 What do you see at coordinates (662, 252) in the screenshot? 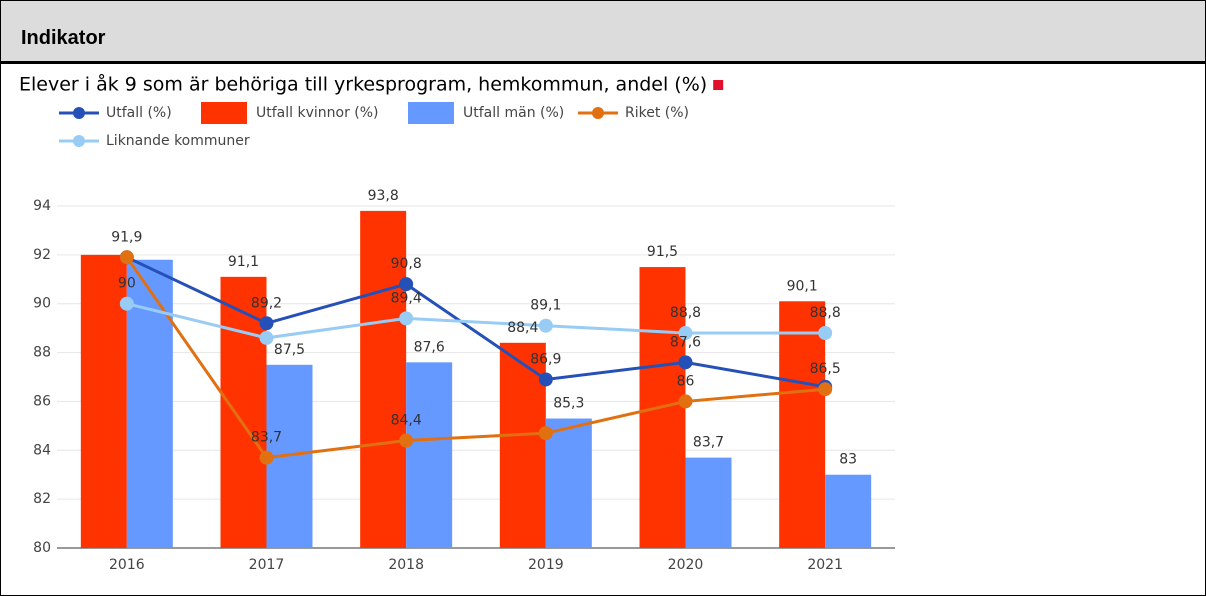
I see `value-label: 91,5` at bounding box center [662, 252].